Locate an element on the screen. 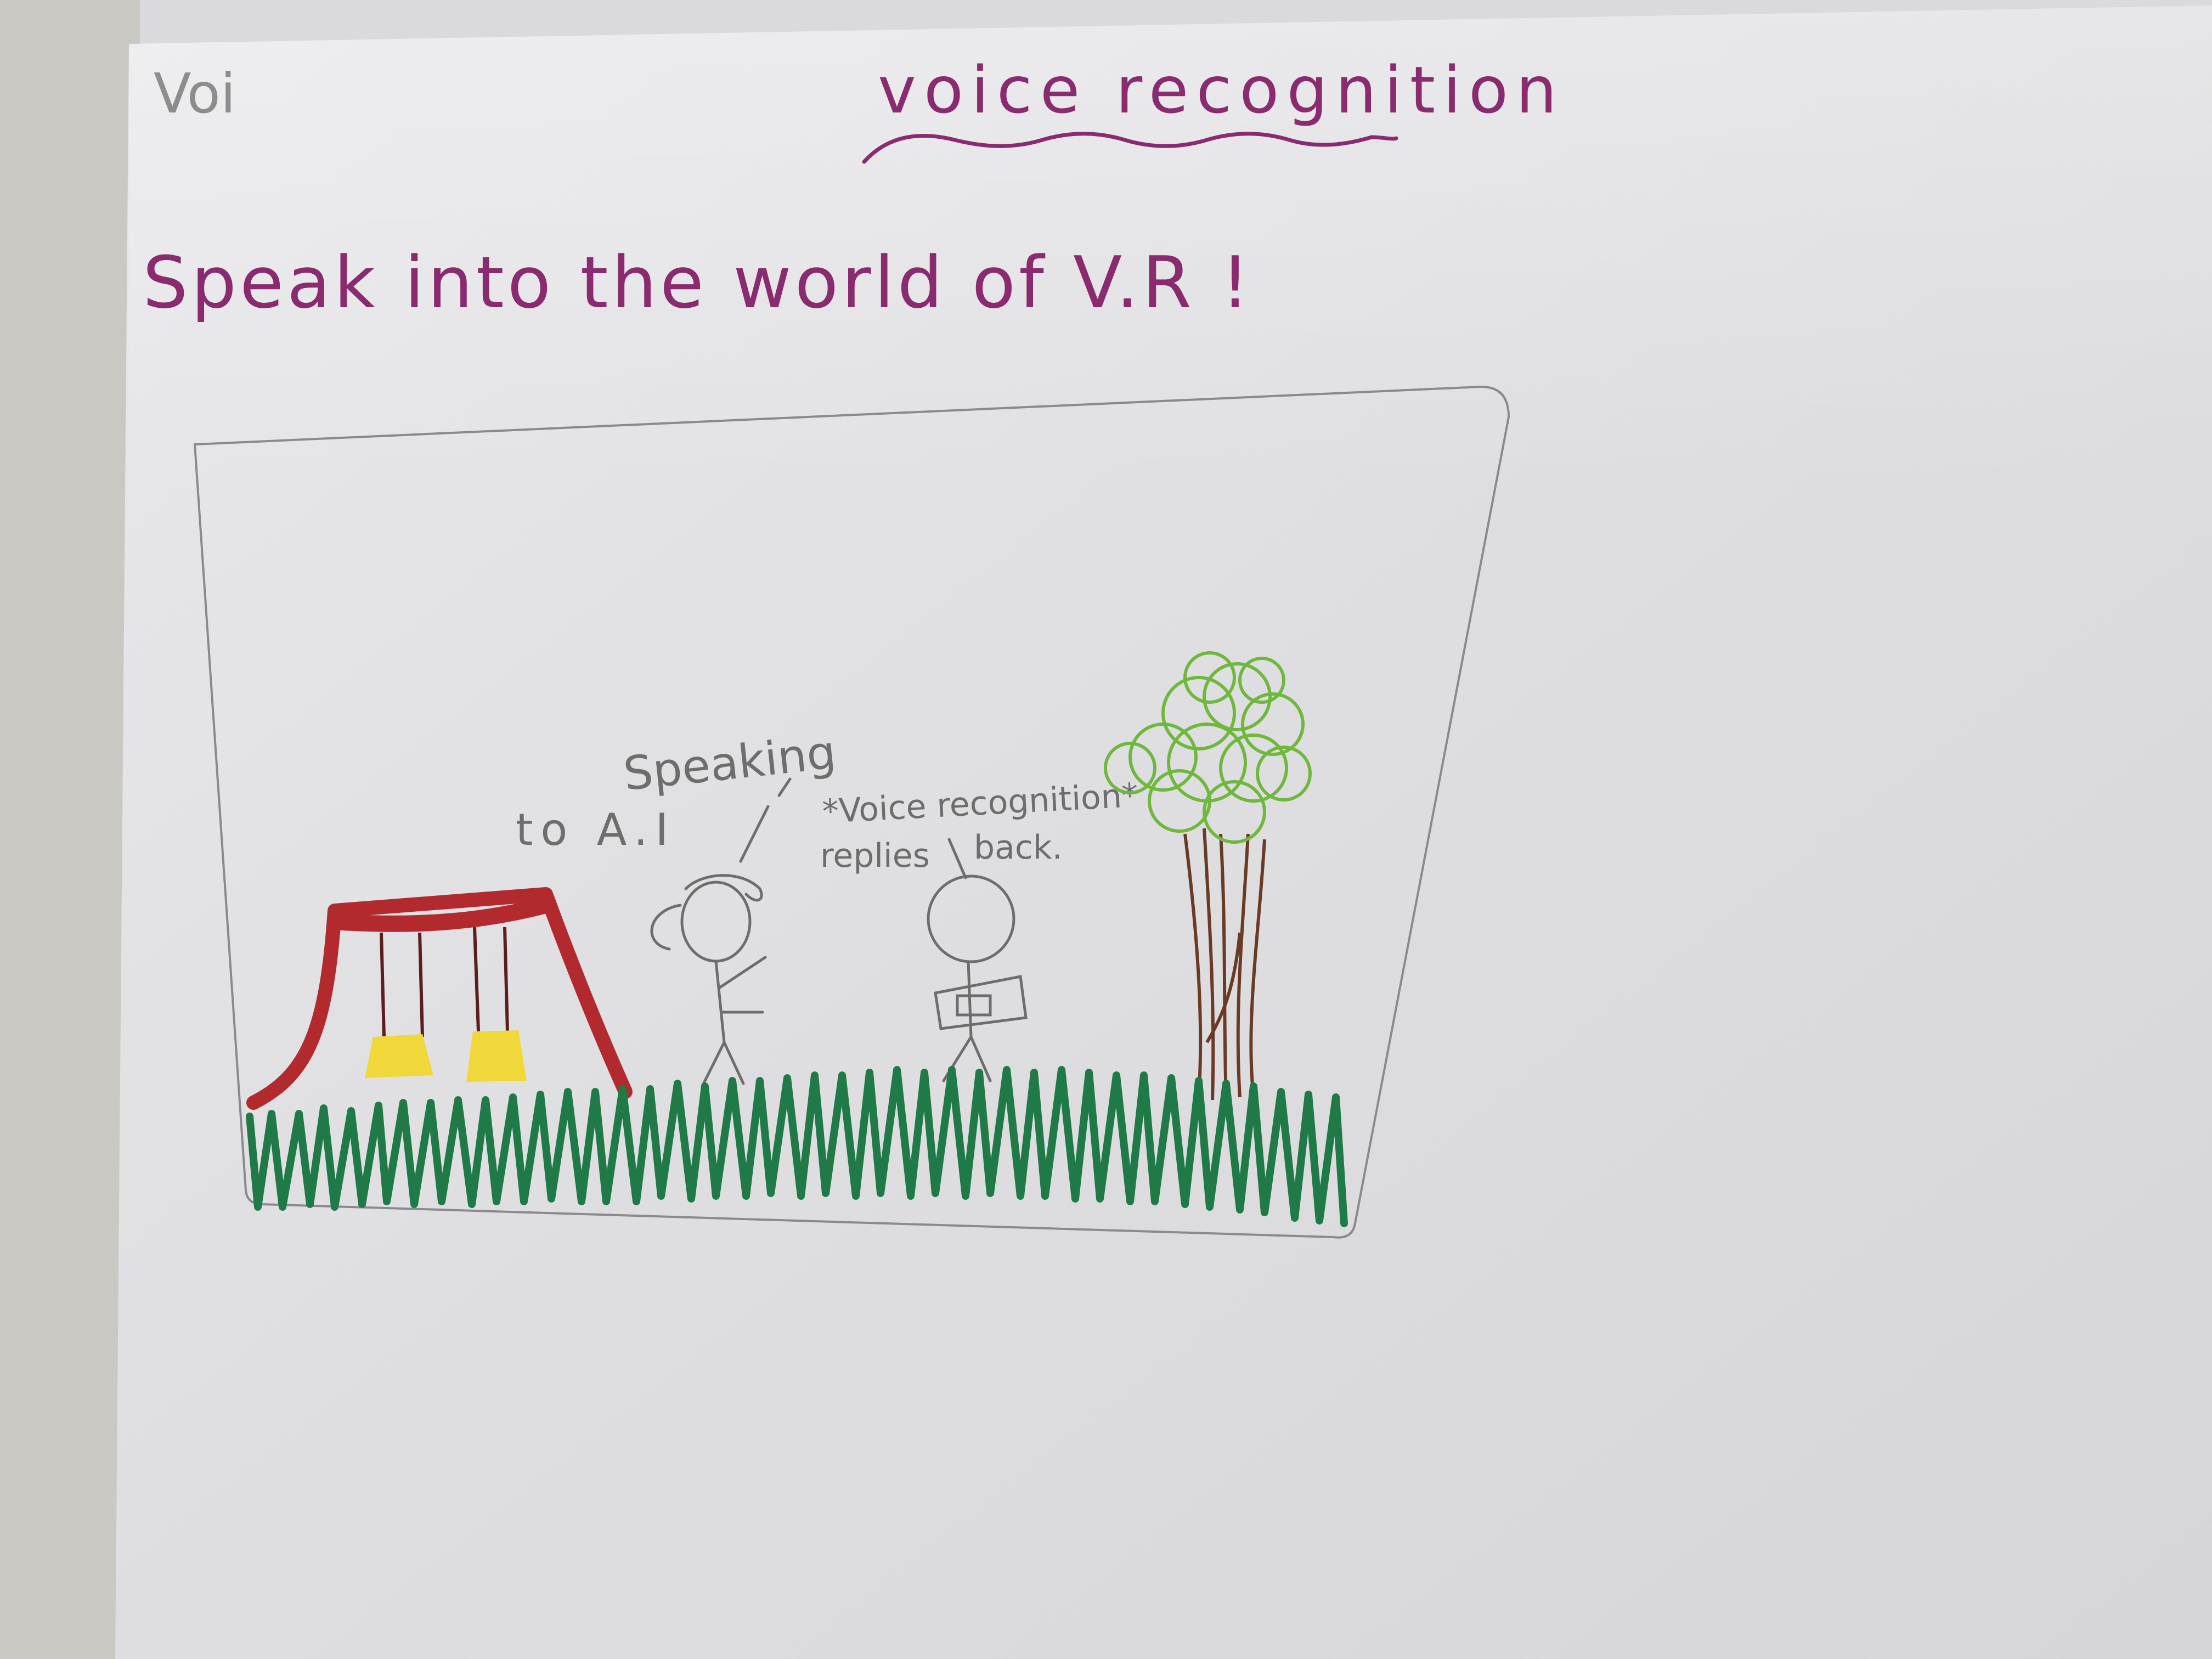  page-heading: Speak into the world of V.R ! is located at coordinates (697, 282).